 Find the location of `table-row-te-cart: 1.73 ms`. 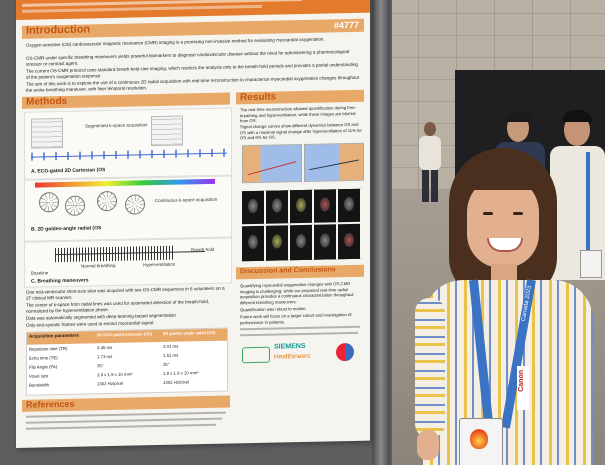

table-row-te-cart: 1.73 ms is located at coordinates (105, 356).